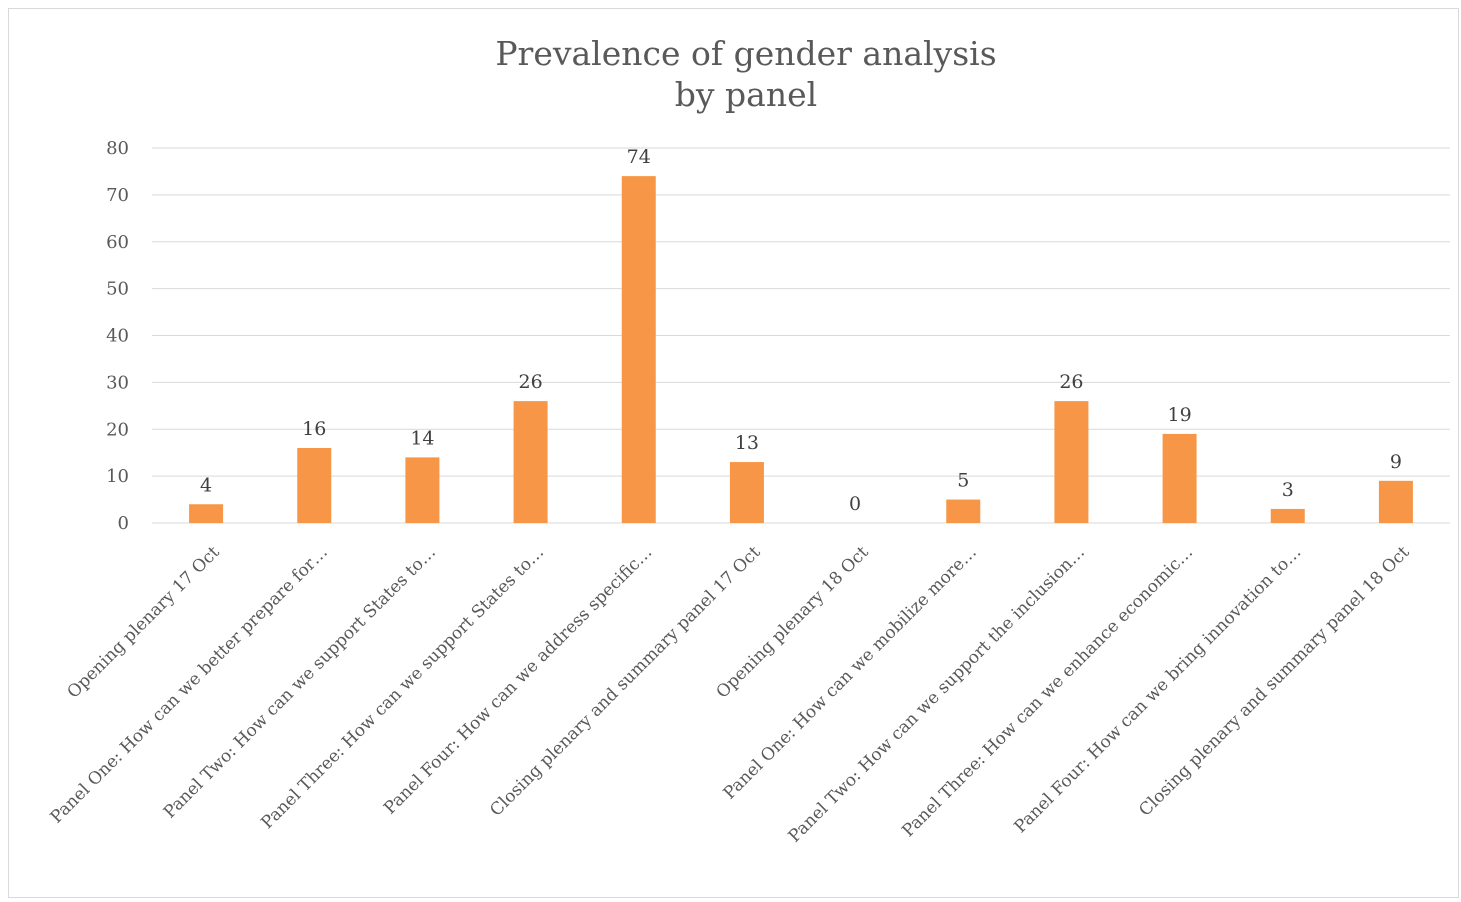  Describe the element at coordinates (1396, 462) in the screenshot. I see `data-label: 9` at that location.